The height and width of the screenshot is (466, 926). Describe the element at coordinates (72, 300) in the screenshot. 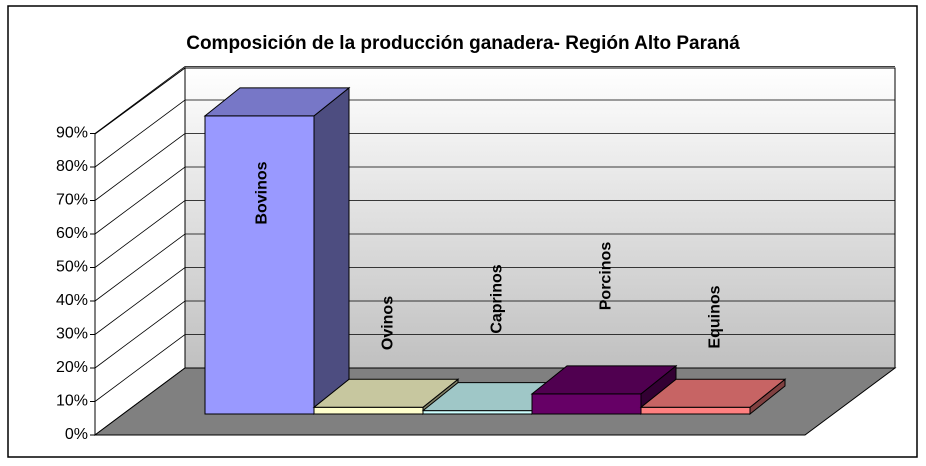

I see `y-tick-label: 40%` at that location.